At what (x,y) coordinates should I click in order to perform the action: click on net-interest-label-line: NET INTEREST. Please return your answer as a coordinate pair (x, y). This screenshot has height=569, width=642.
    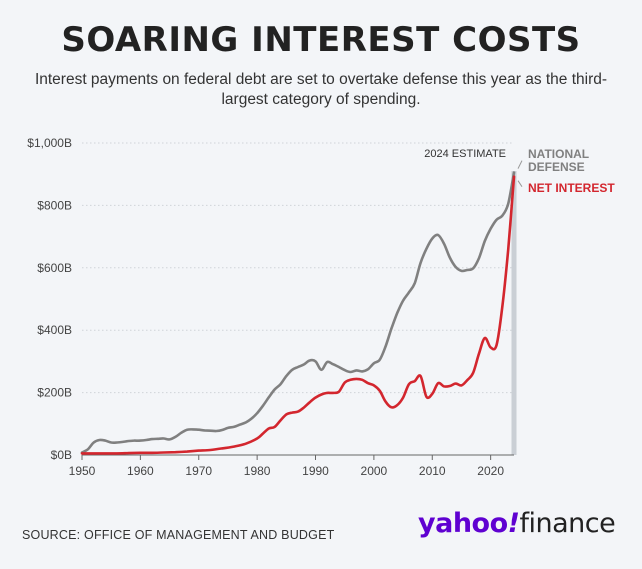
    Looking at the image, I should click on (571, 188).